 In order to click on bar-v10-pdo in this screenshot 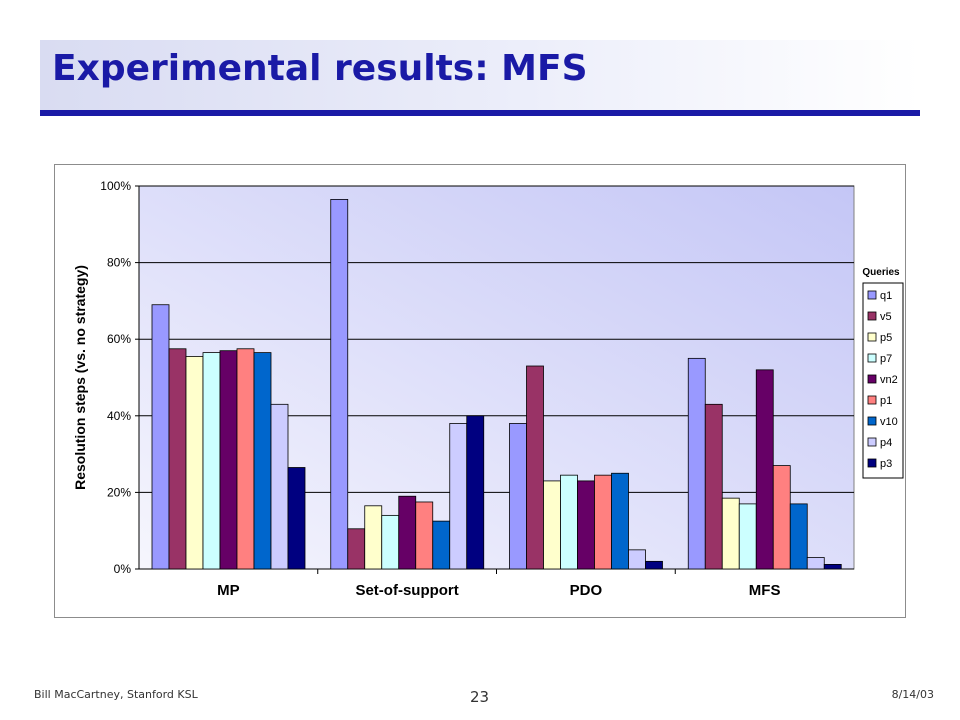, I will do `click(620, 521)`.